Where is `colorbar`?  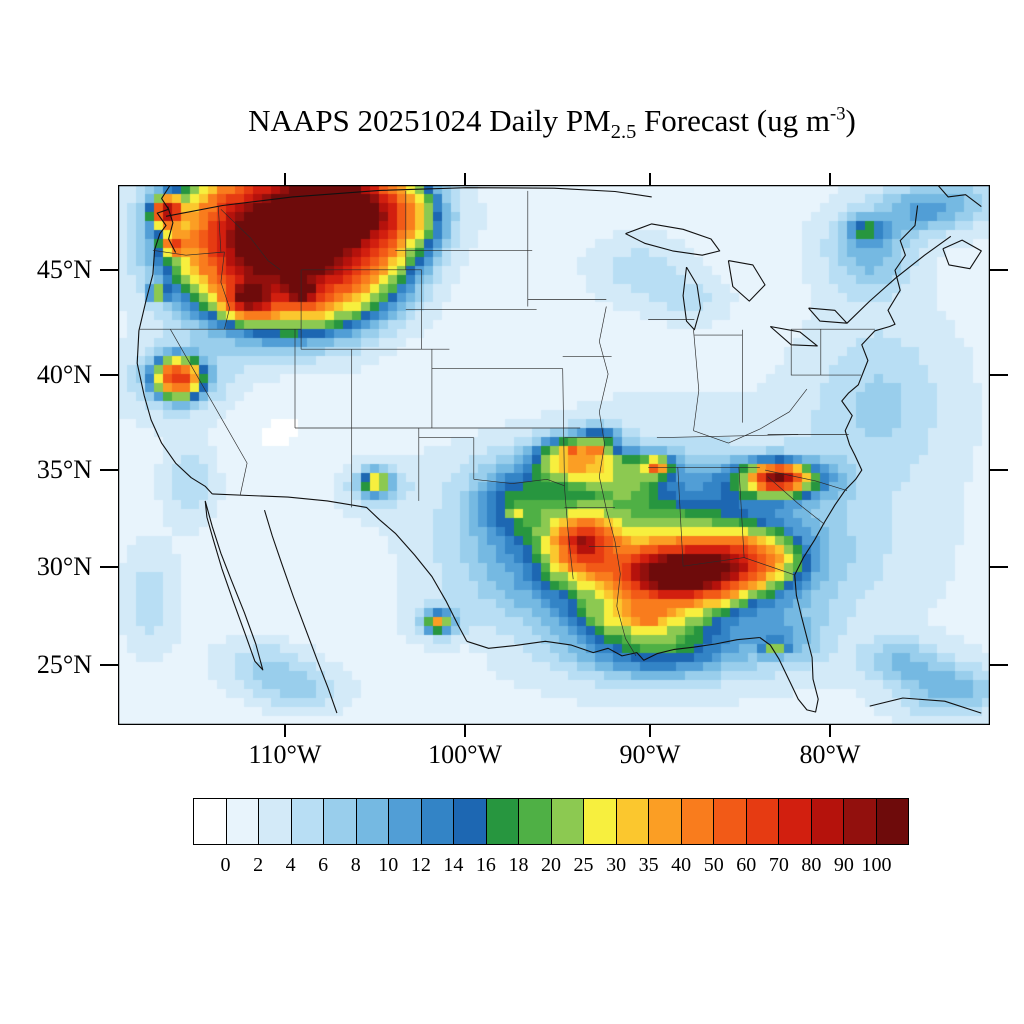
colorbar is located at coordinates (551, 821).